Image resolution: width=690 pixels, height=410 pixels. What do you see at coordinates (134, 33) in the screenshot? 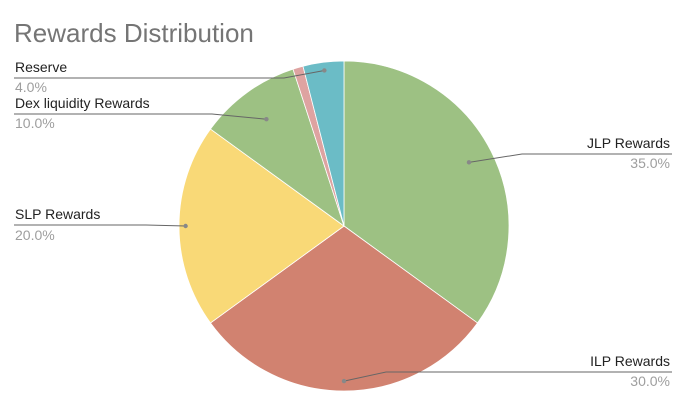
I see `chart-title: Rewards Distribution` at bounding box center [134, 33].